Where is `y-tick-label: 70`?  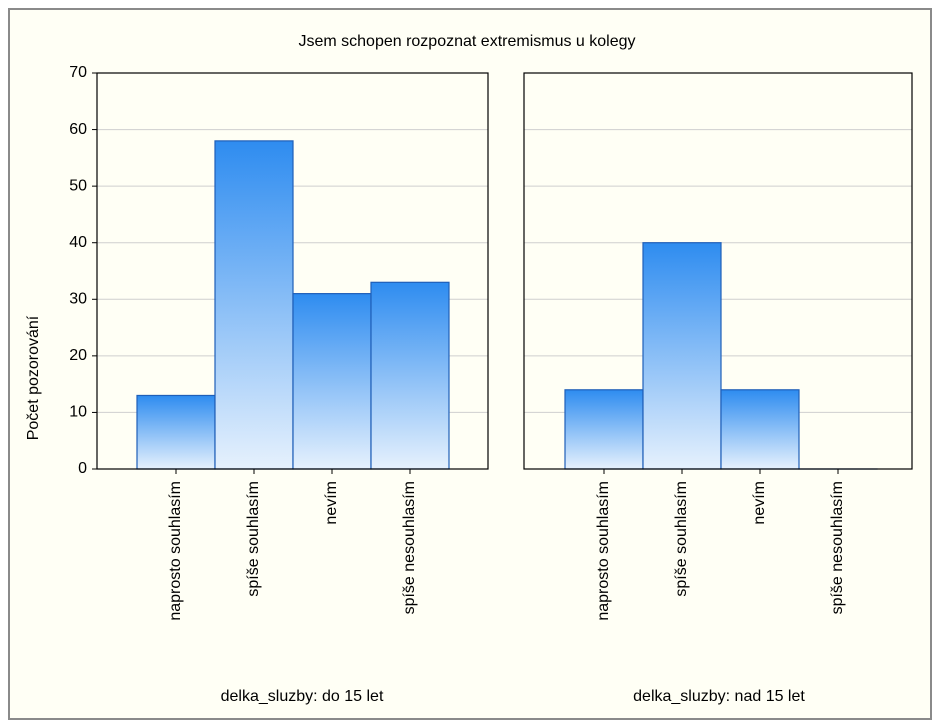 y-tick-label: 70 is located at coordinates (78, 72).